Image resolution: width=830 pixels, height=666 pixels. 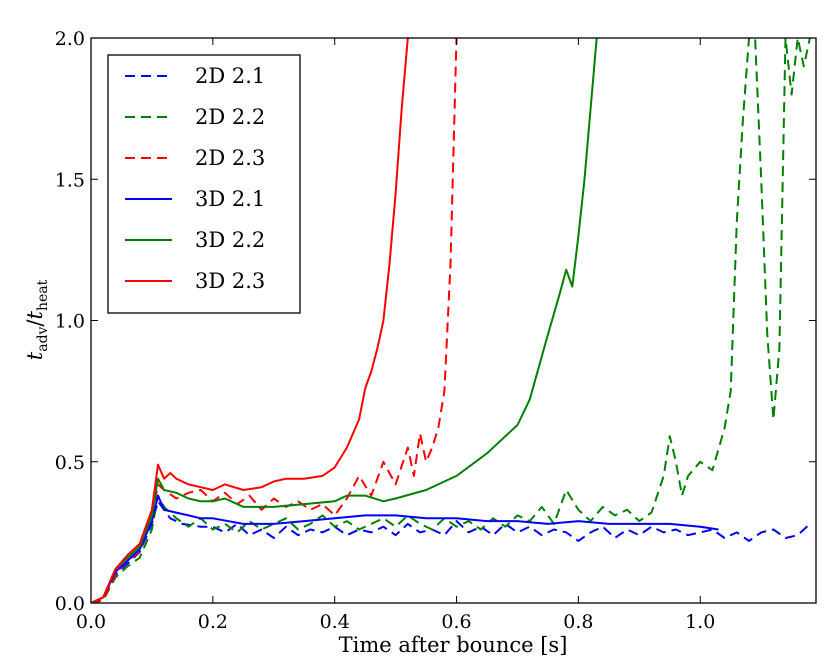 What do you see at coordinates (335, 622) in the screenshot?
I see `x-tick-label: 0.4` at bounding box center [335, 622].